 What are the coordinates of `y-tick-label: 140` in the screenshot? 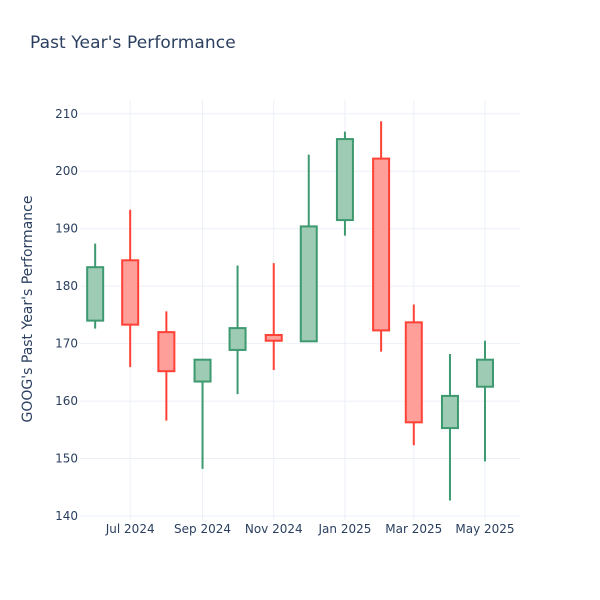 It's located at (66, 516).